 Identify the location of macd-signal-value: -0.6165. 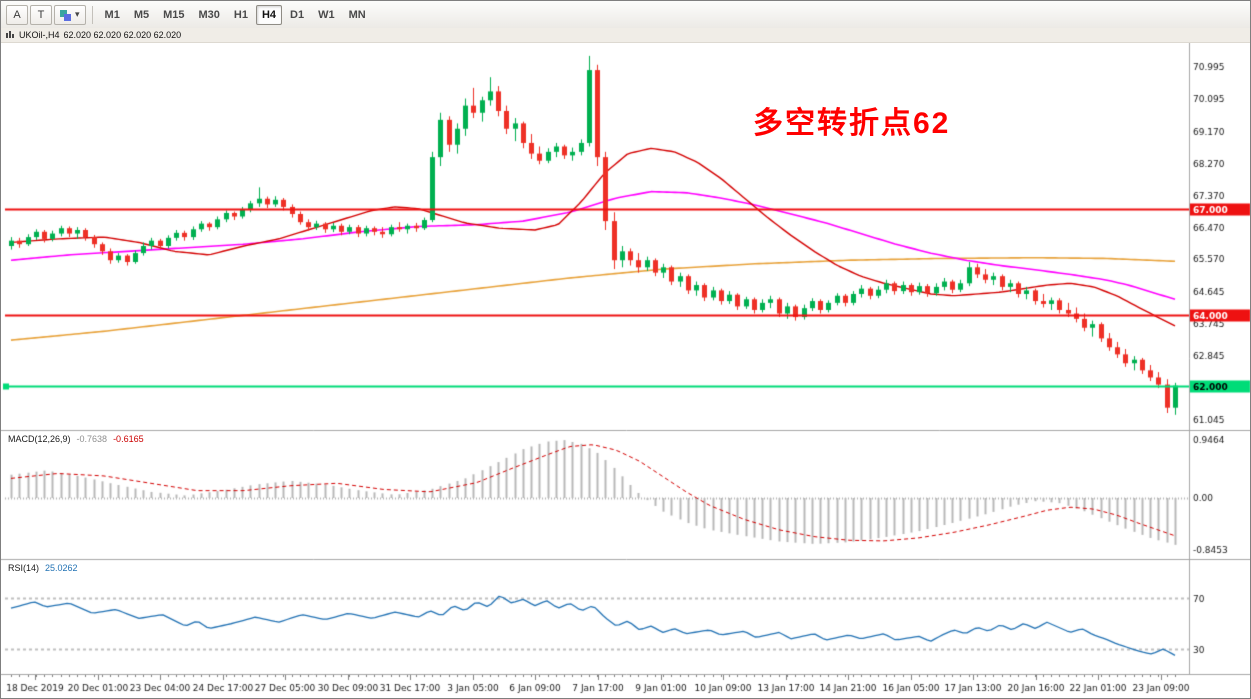
(128, 439).